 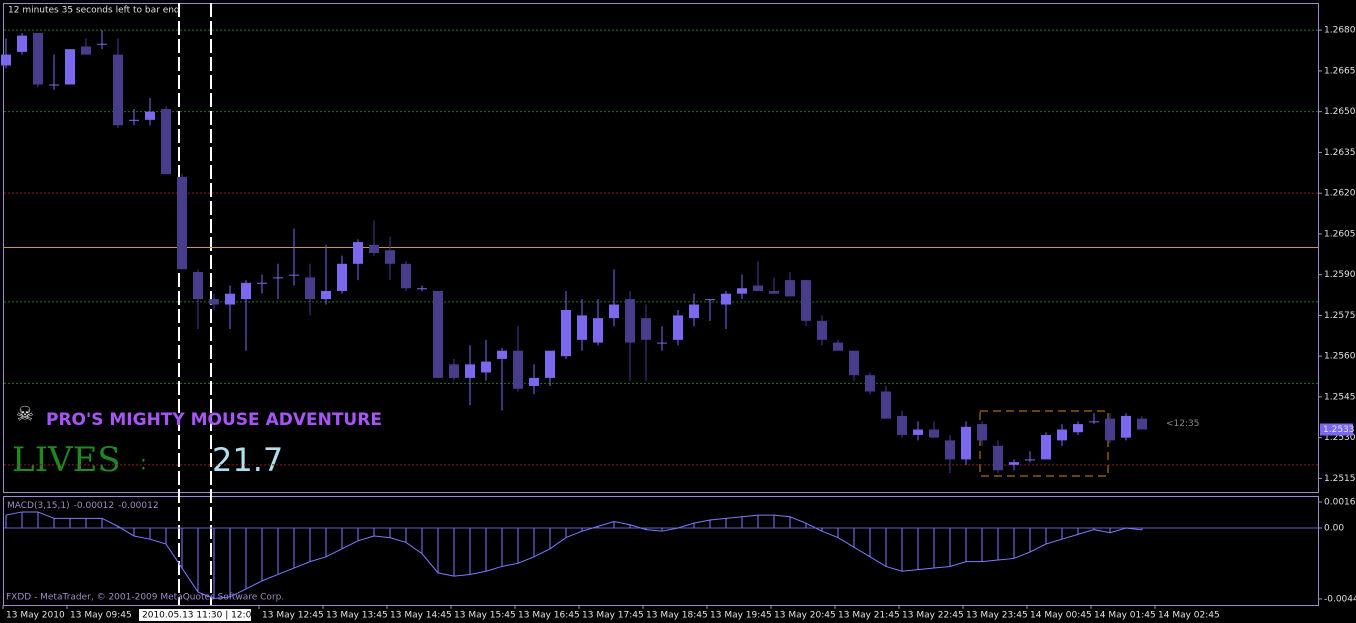 I want to click on y-tick-label: 1.2665, so click(x=1340, y=71).